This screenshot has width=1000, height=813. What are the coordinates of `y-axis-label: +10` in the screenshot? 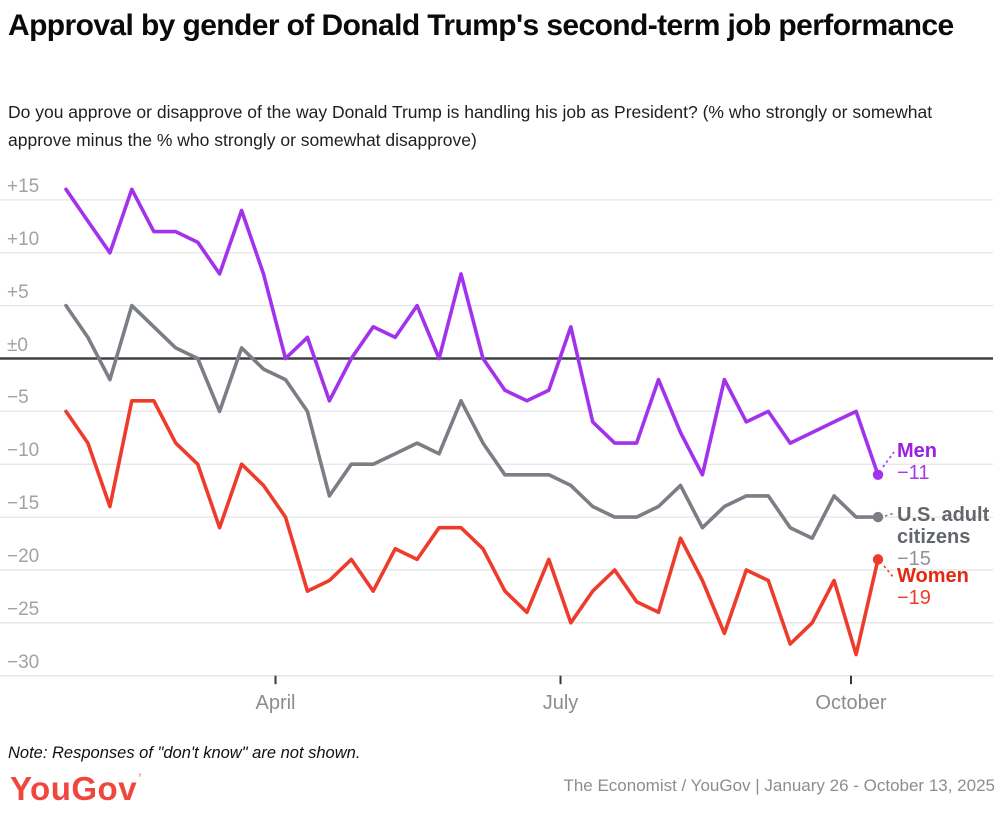 It's located at (23, 239).